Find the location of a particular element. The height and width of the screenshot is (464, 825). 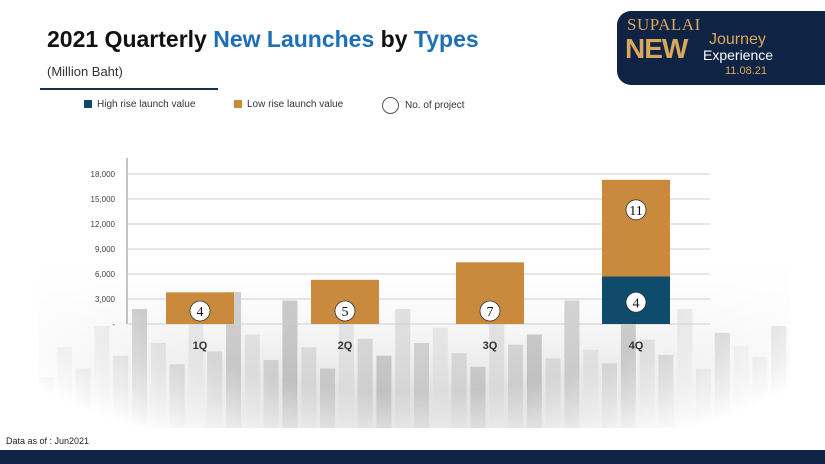

title-part2: New Launches is located at coordinates (294, 39).